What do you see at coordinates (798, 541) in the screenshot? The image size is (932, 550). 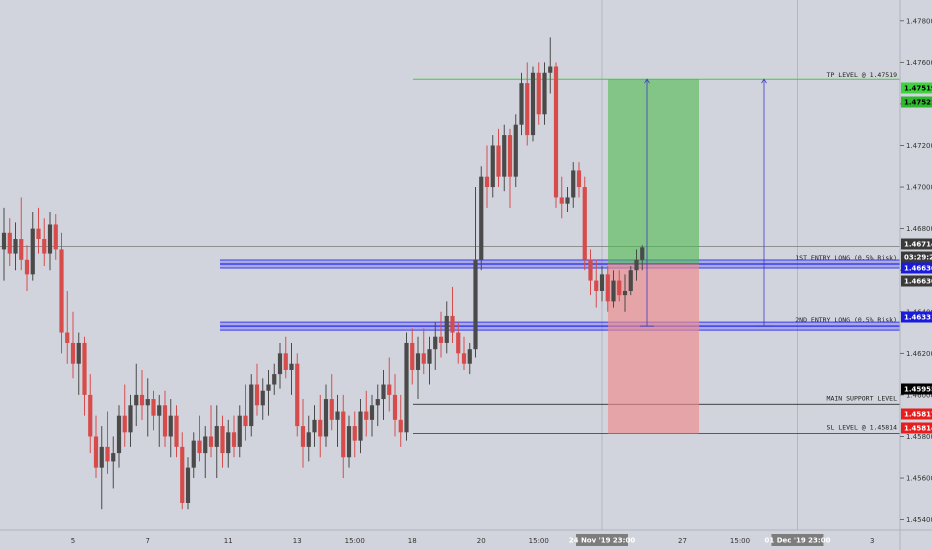 I see `time-highlight-label: 01 Dec '19 23:00` at bounding box center [798, 541].